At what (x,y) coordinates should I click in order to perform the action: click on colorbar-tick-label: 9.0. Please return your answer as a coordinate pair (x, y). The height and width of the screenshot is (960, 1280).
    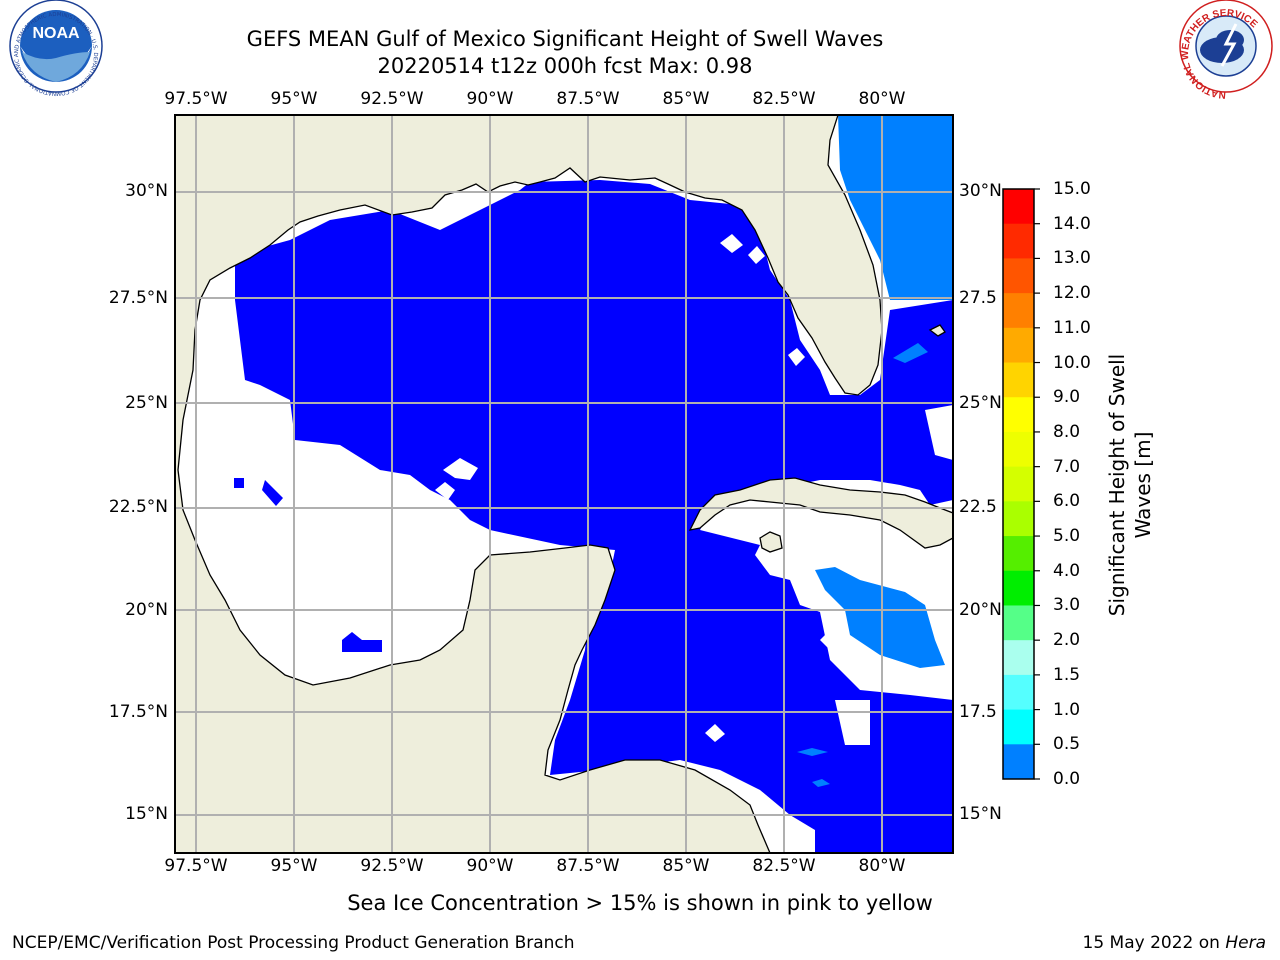
    Looking at the image, I should click on (1067, 397).